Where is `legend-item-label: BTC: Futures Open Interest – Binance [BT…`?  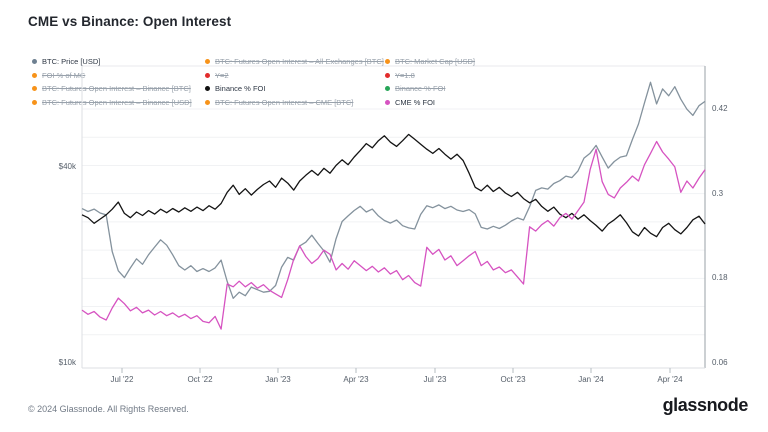 legend-item-label: BTC: Futures Open Interest – Binance [BT… is located at coordinates (116, 89).